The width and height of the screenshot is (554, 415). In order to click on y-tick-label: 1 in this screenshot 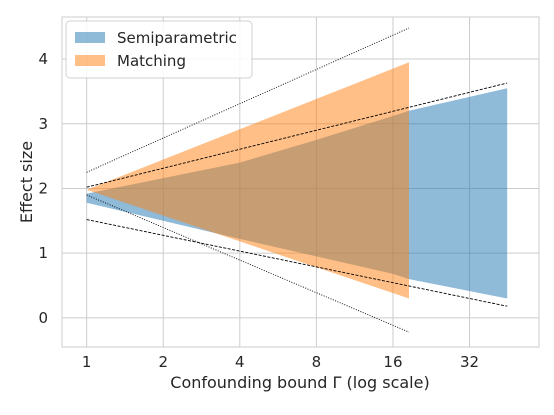, I will do `click(43, 253)`.